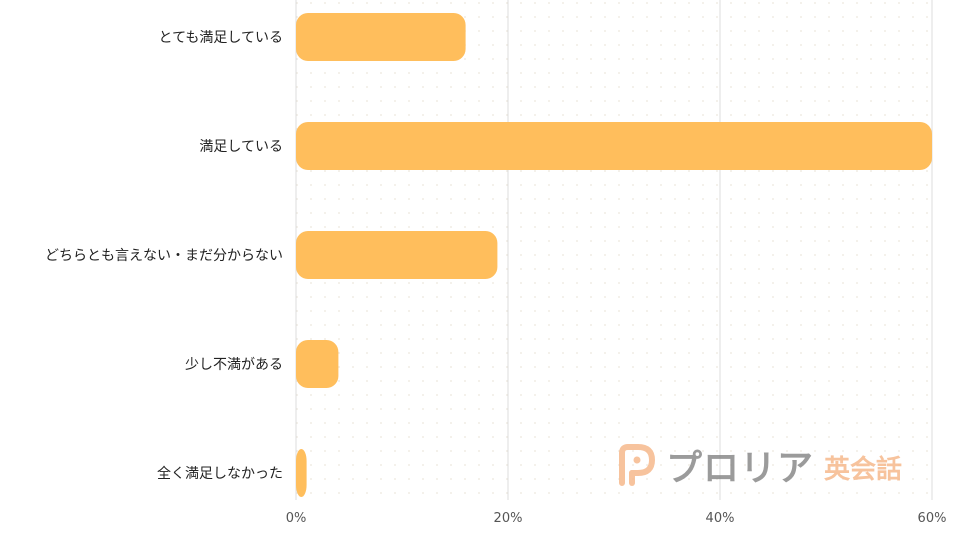 This screenshot has height=540, width=960. Describe the element at coordinates (220, 473) in the screenshot. I see `category-label: 全く満足しなかった` at that location.